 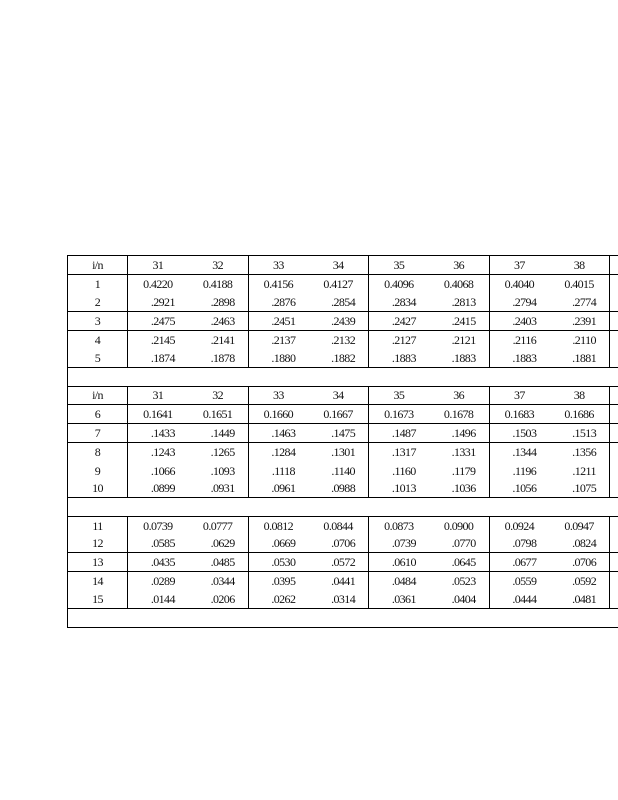 What do you see at coordinates (97, 489) in the screenshot?
I see `row-index: 10` at bounding box center [97, 489].